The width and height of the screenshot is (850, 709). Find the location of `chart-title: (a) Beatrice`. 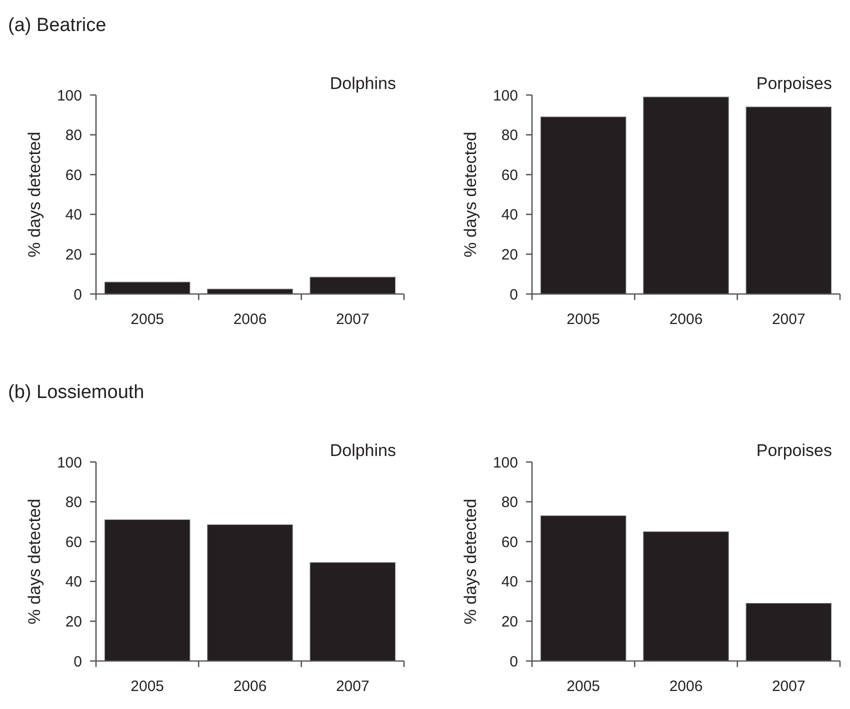

chart-title: (a) Beatrice is located at coordinates (57, 25).